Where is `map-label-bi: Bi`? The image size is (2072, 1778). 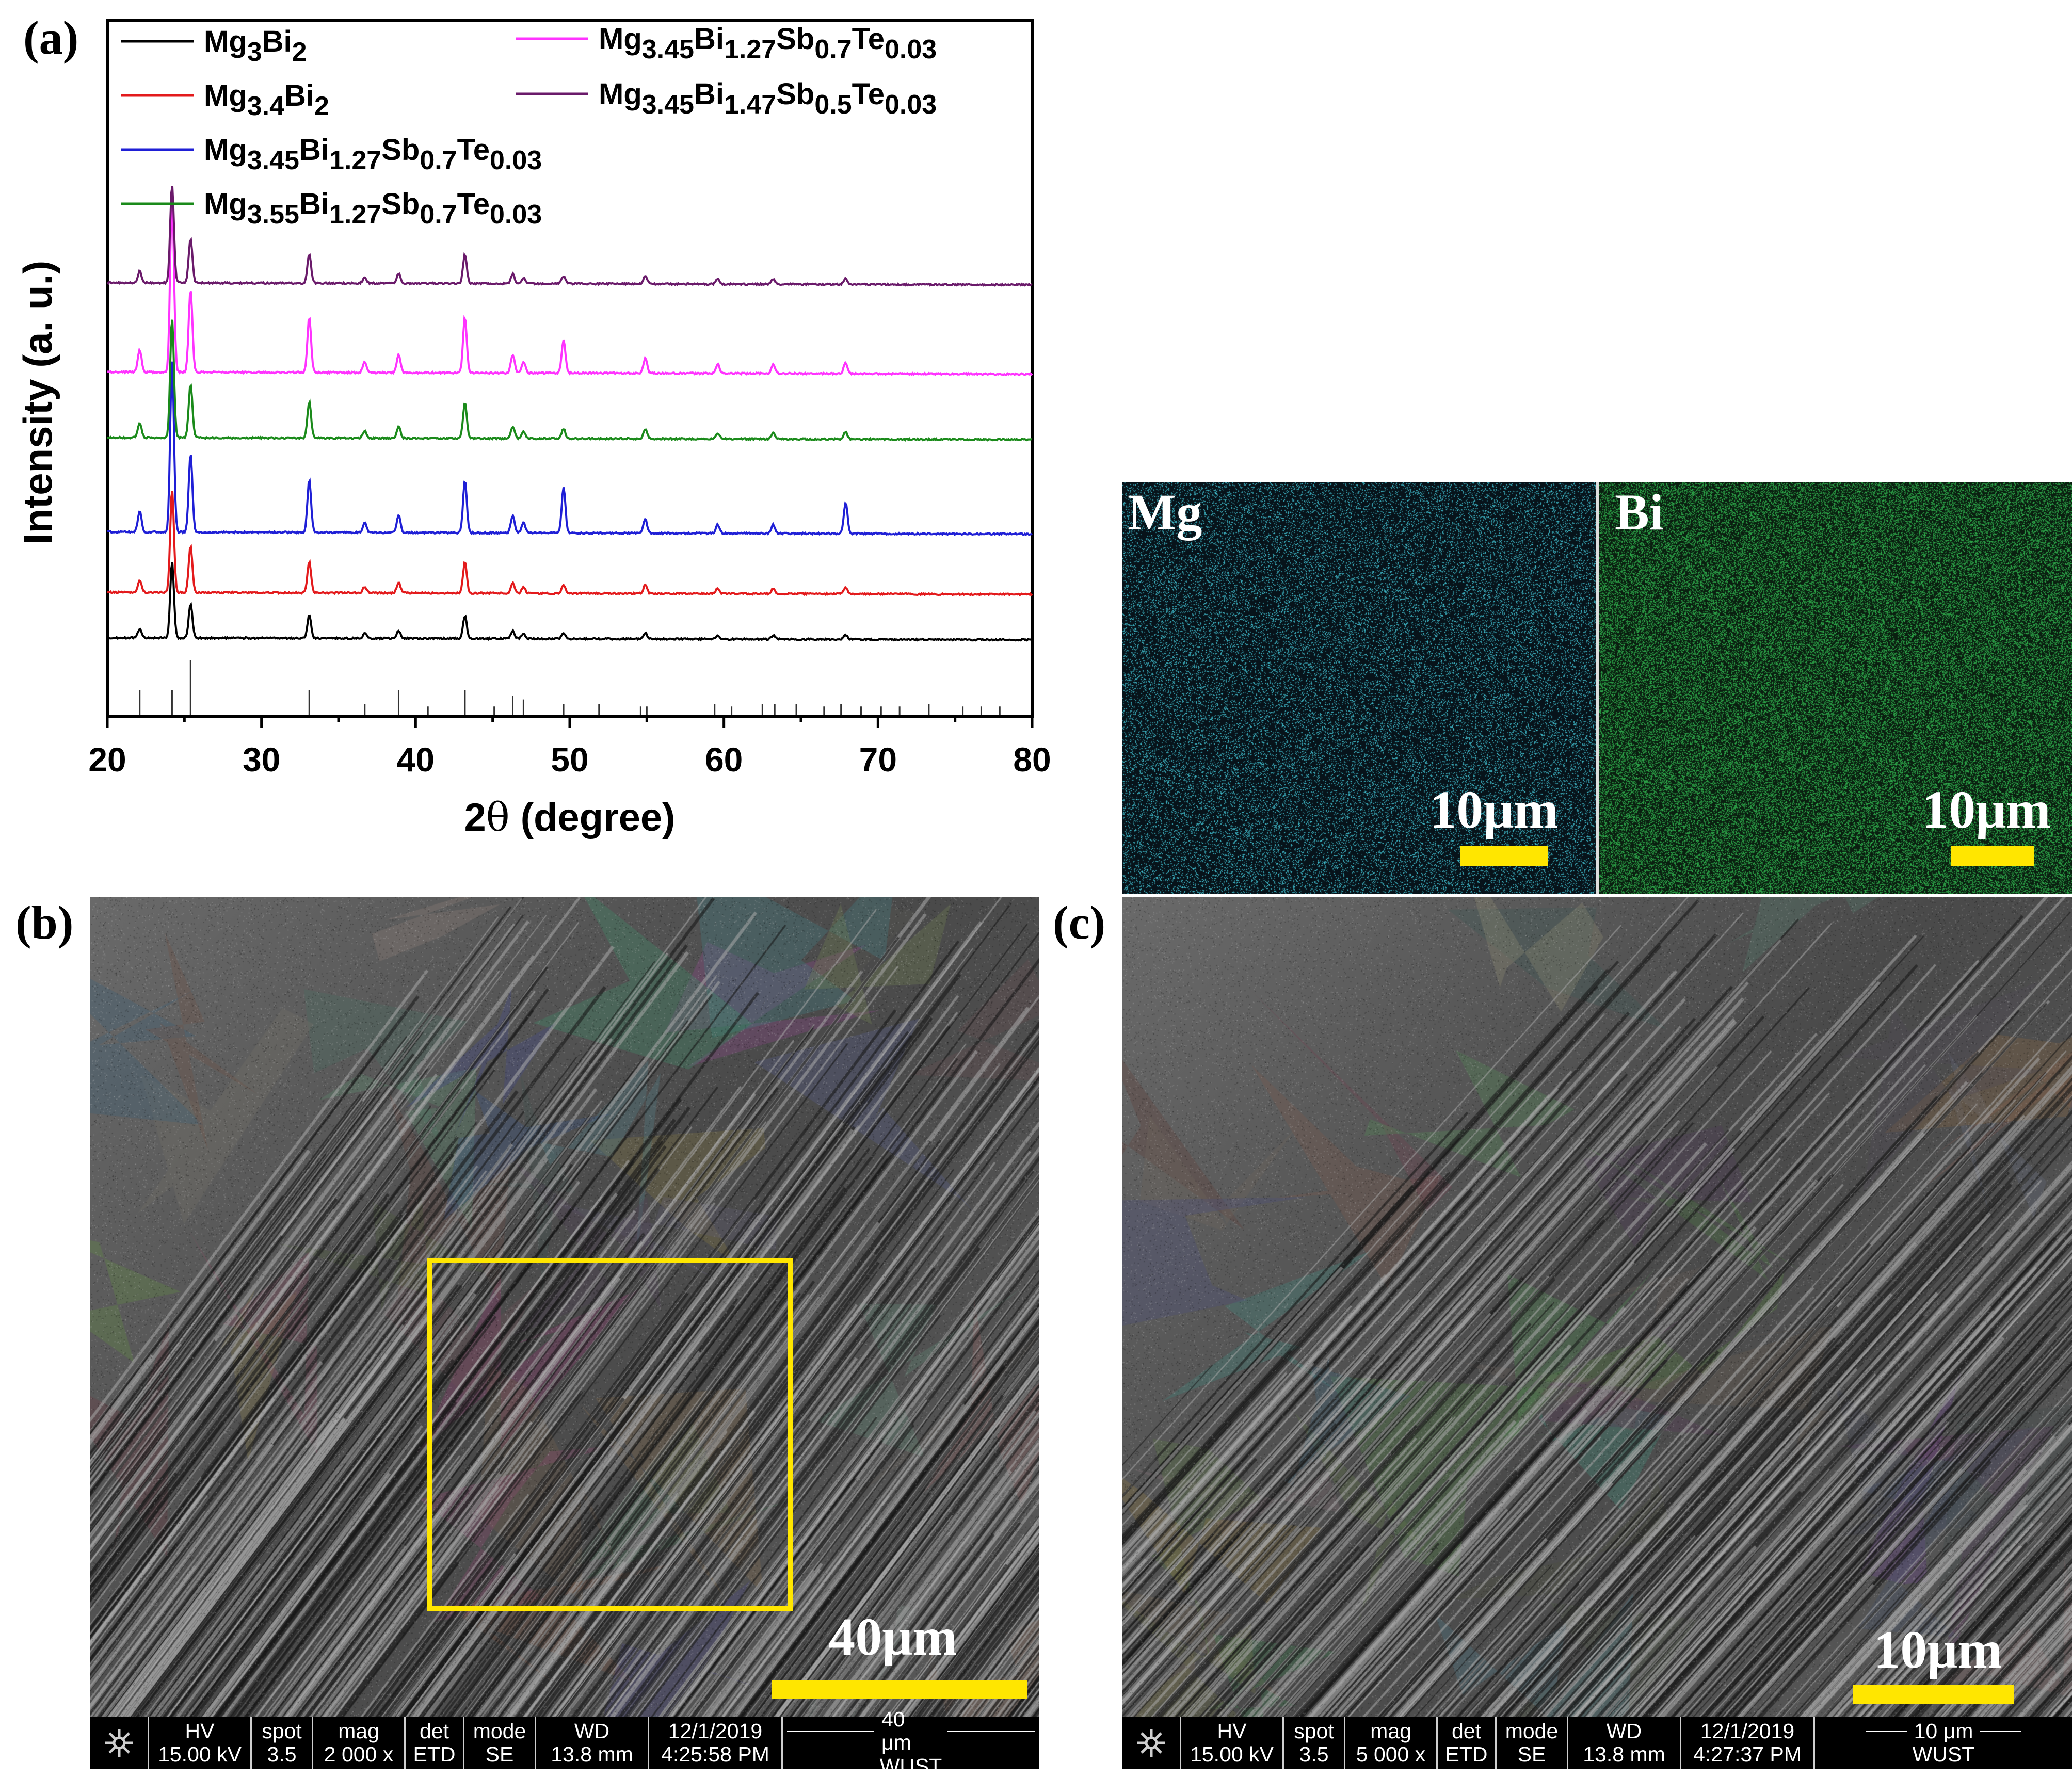 map-label-bi: Bi is located at coordinates (1640, 512).